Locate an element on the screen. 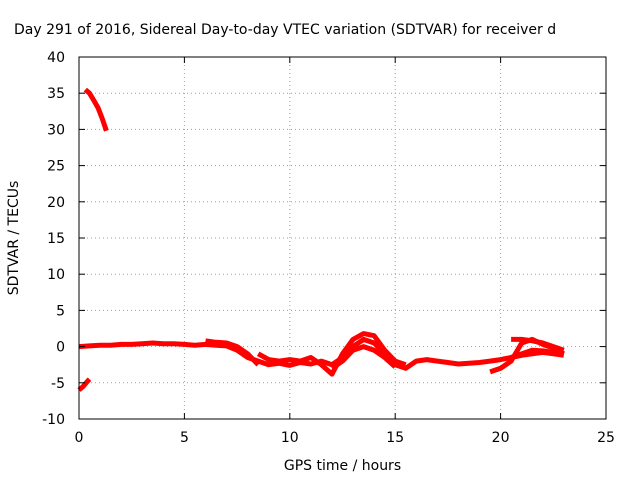 This screenshot has height=480, width=640. y-tick-label: 15 is located at coordinates (56, 239).